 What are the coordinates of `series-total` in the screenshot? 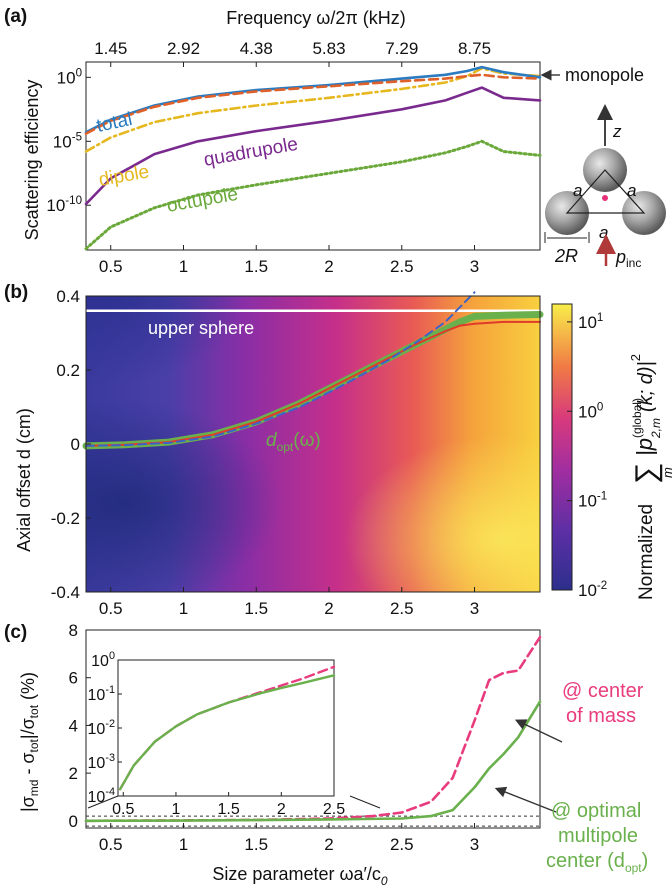 It's located at (313, 99).